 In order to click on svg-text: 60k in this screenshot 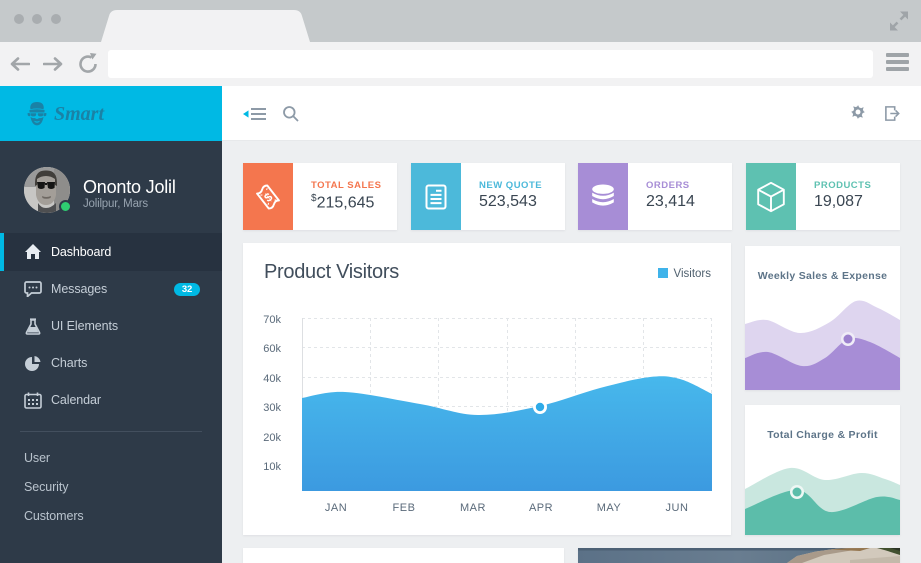, I will do `click(272, 349)`.